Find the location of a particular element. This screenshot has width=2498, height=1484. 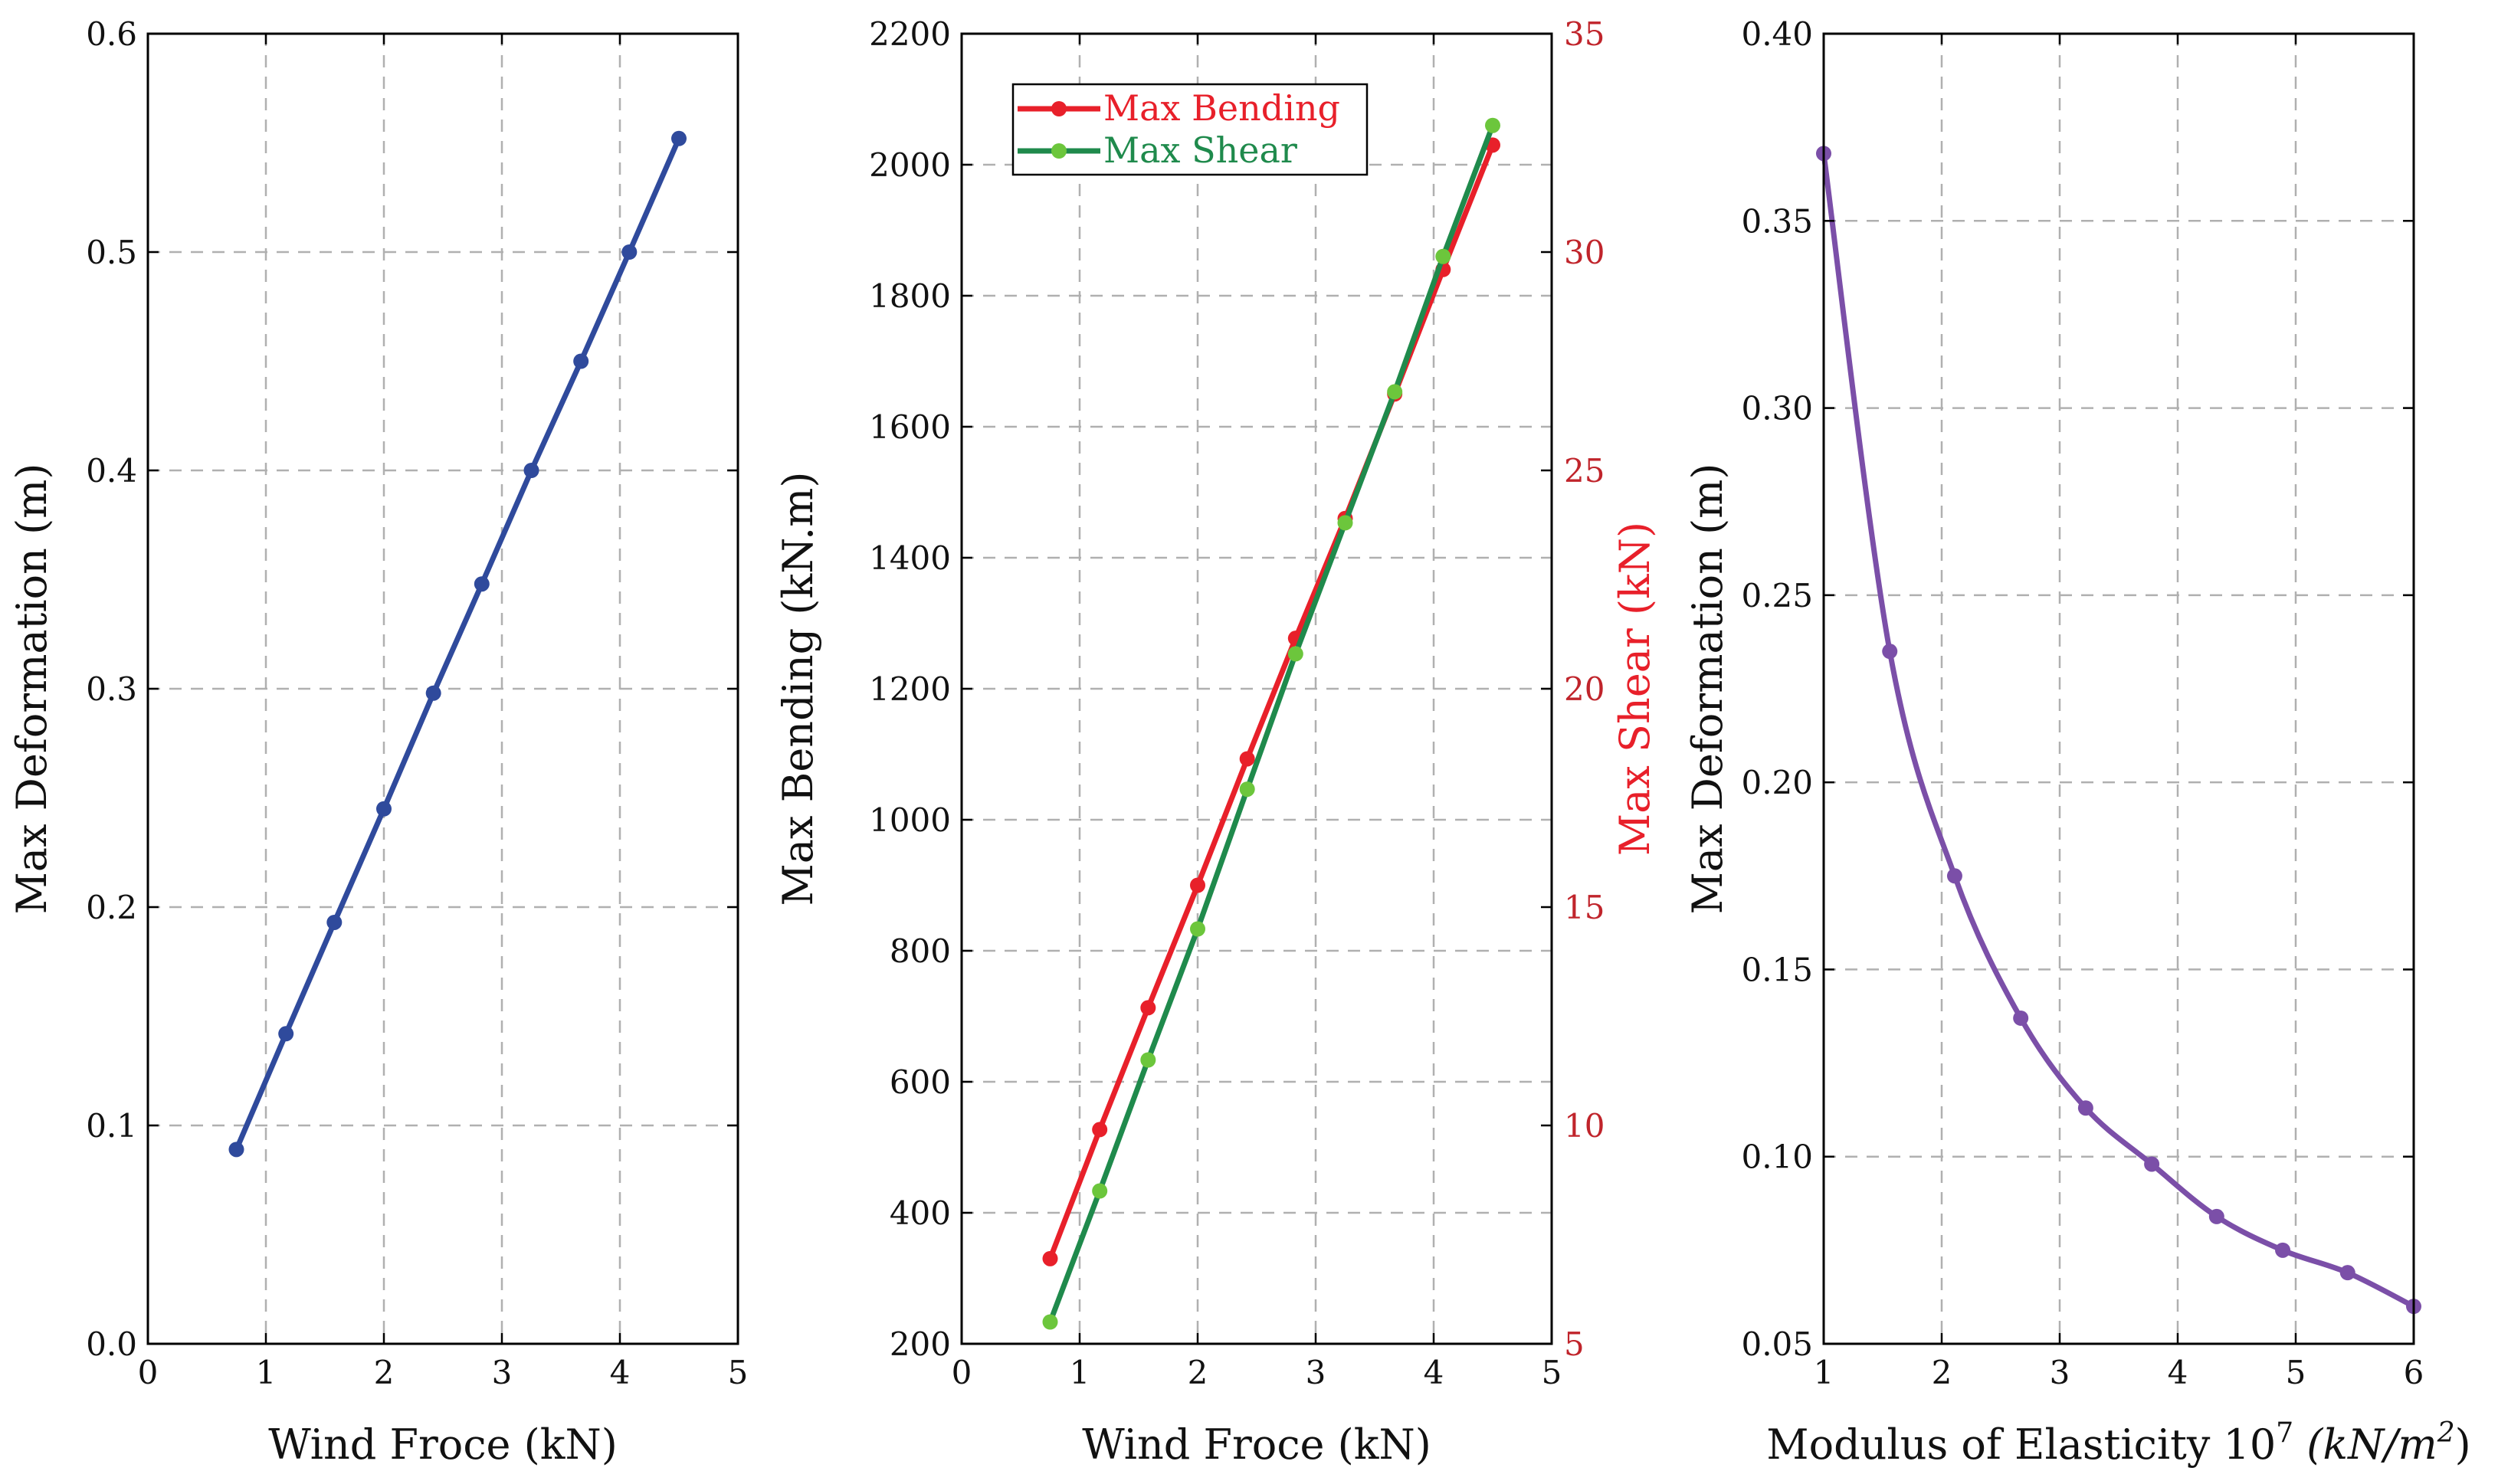

p2-x-tick-label: 0 is located at coordinates (962, 1372).